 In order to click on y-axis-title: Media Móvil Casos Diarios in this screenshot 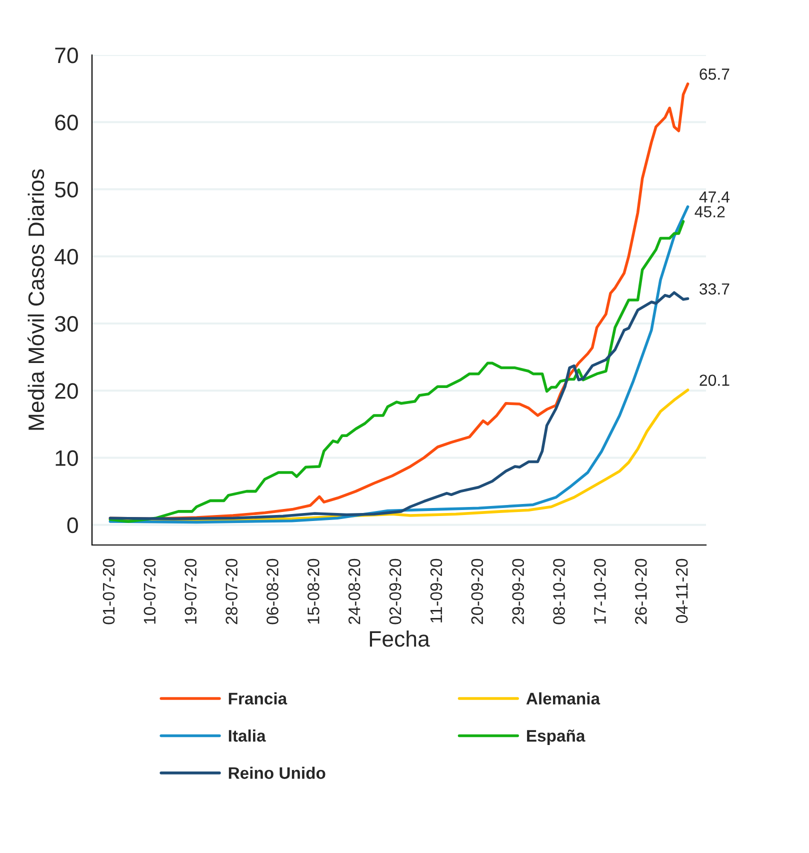, I will do `click(36, 299)`.